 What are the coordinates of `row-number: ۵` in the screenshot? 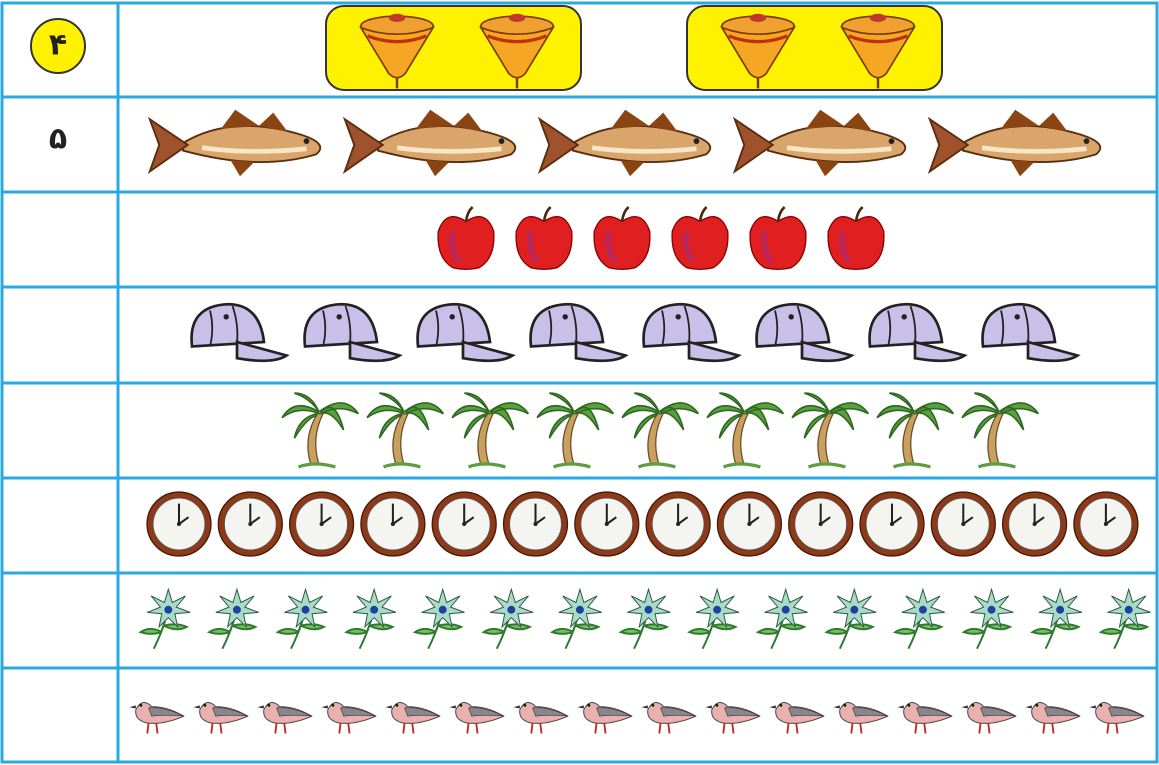 It's located at (58, 139).